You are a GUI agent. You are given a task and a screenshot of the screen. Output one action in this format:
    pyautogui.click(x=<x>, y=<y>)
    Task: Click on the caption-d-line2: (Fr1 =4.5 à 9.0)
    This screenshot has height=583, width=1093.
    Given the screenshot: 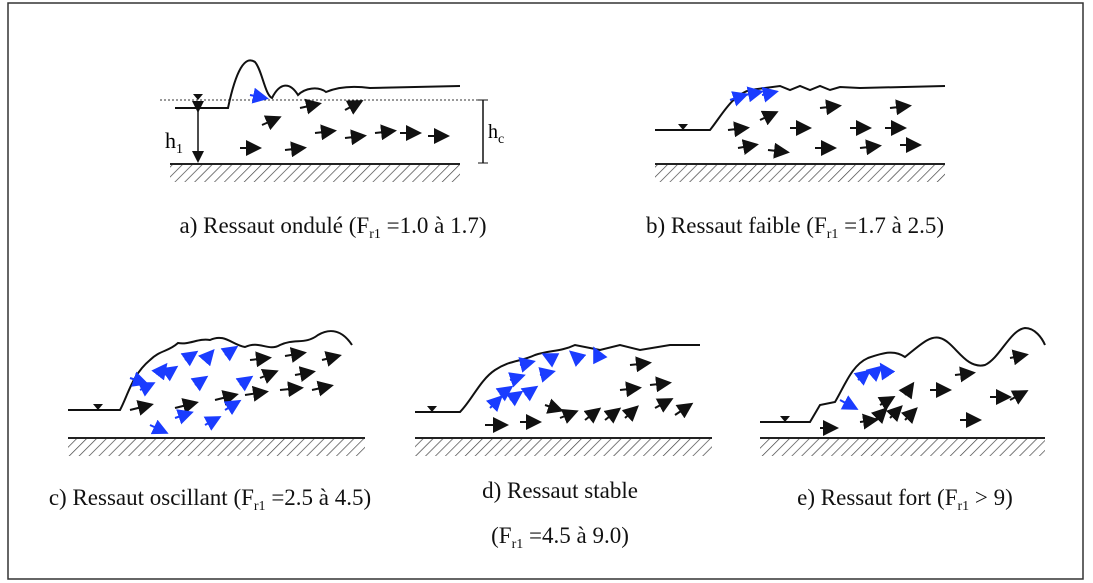 What is the action you would take?
    pyautogui.click(x=560, y=537)
    